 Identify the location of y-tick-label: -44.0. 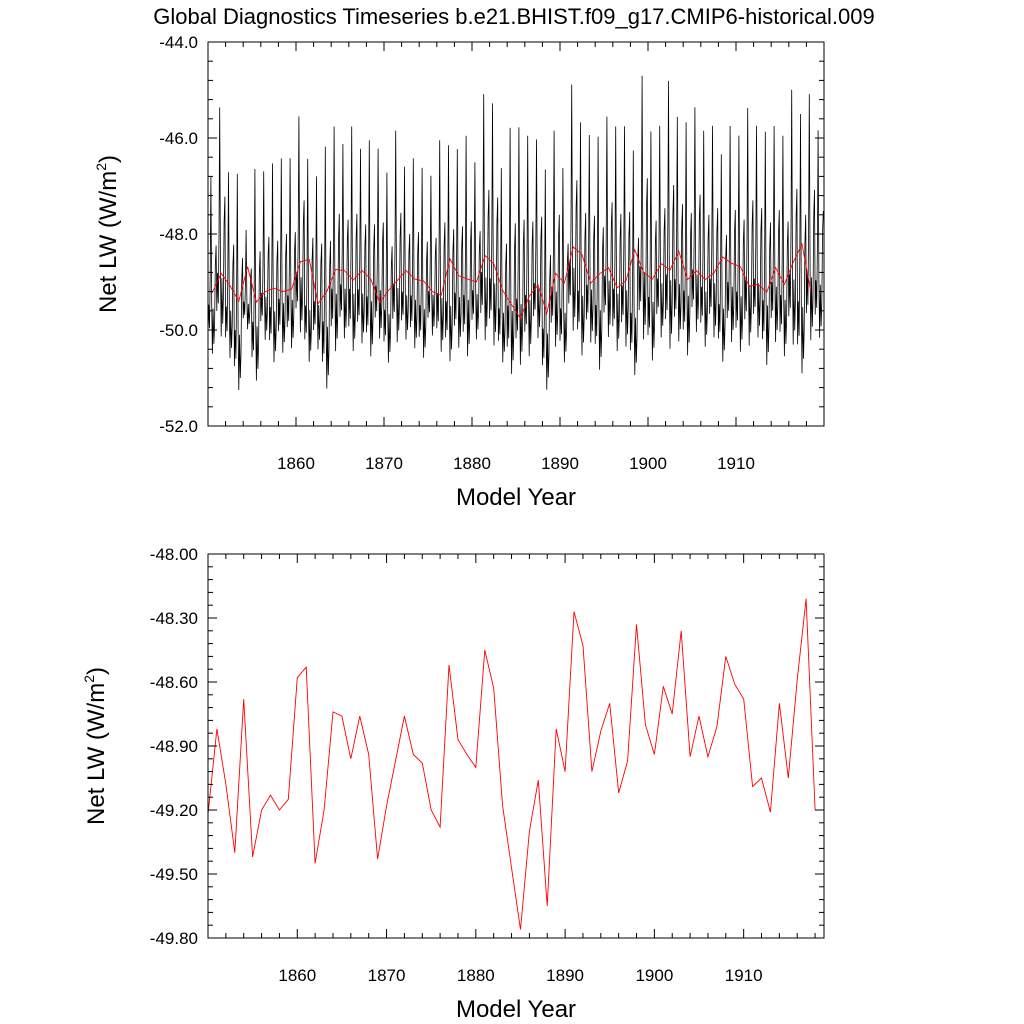
(178, 42).